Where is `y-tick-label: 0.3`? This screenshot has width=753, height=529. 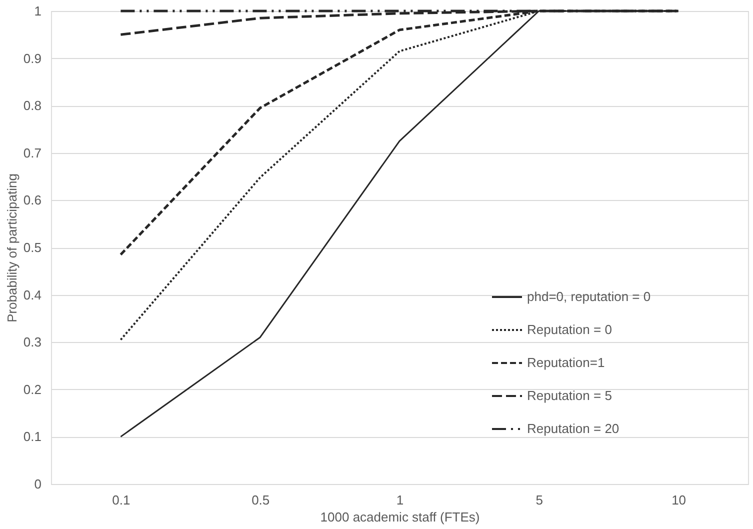 y-tick-label: 0.3 is located at coordinates (32, 342).